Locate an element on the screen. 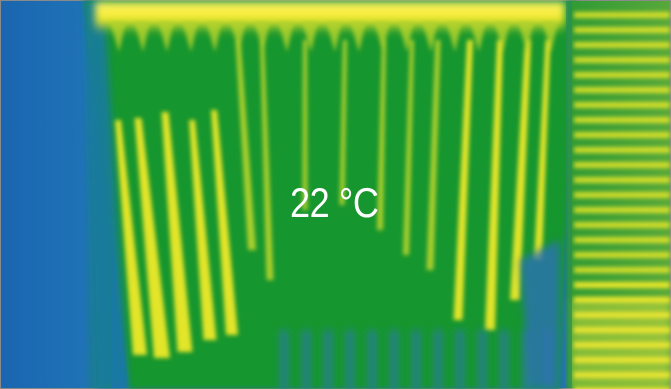 Image resolution: width=671 pixels, height=389 pixels. temperature-label: 22 °C is located at coordinates (334, 202).